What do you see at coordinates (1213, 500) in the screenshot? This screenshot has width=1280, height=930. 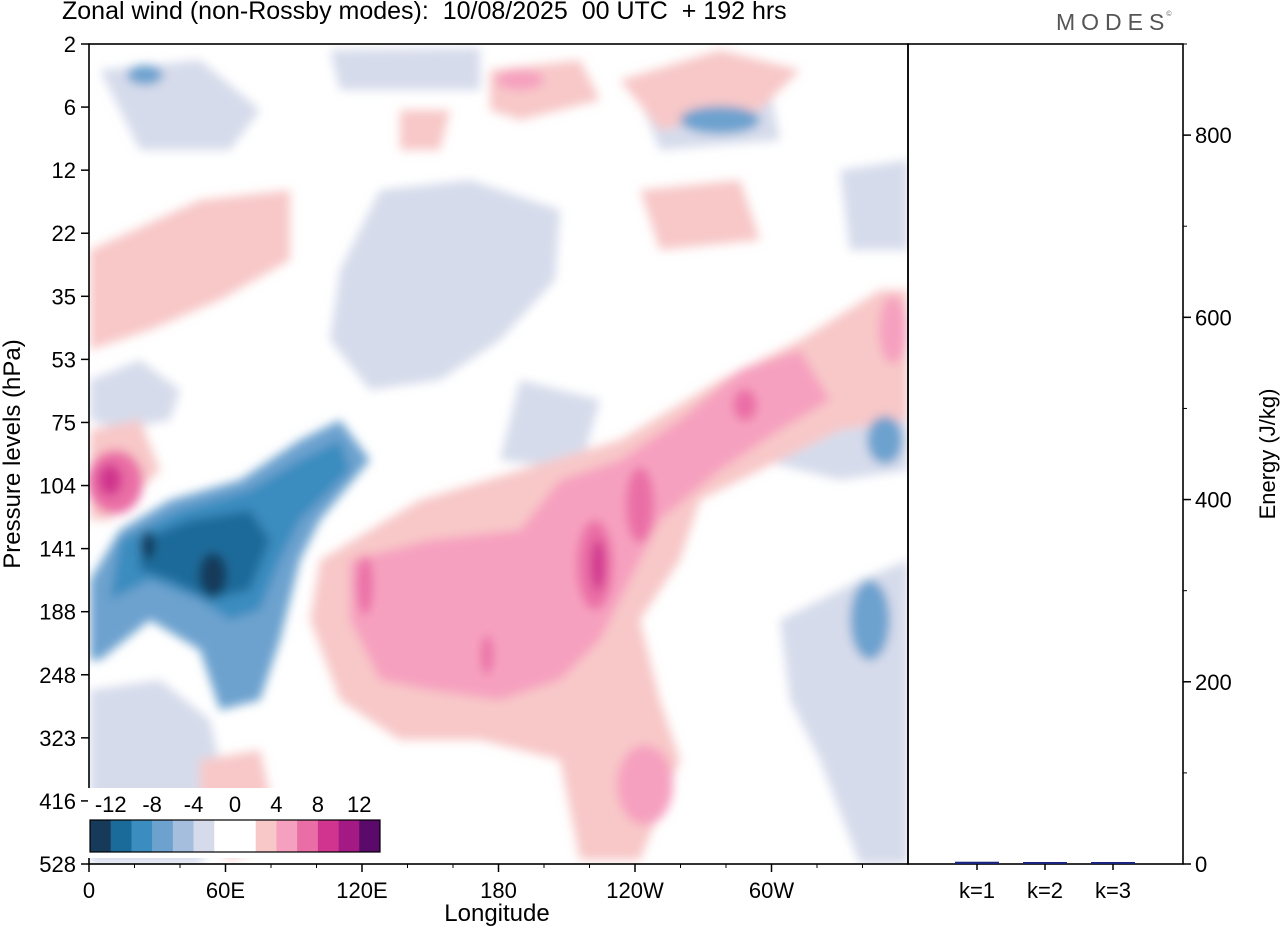 I see `energy-tick-label: 400` at bounding box center [1213, 500].